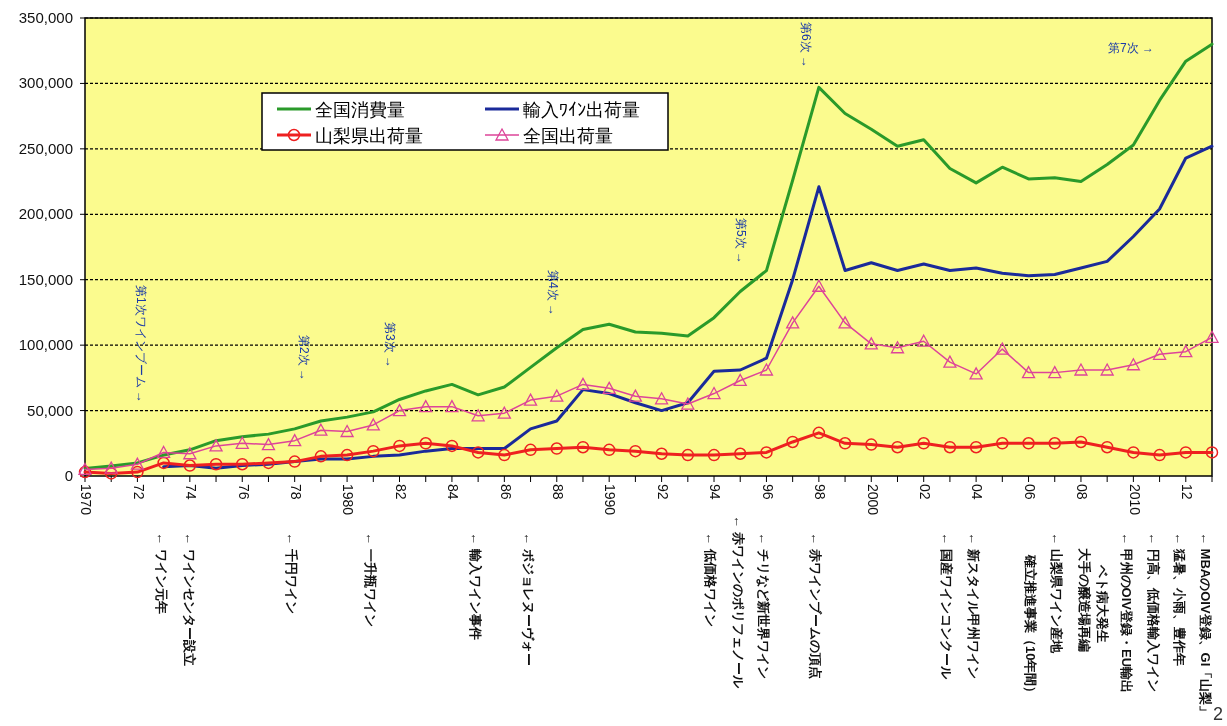 This screenshot has width=1227, height=726. What do you see at coordinates (86, 500) in the screenshot?
I see `x-tick-label: 1970` at bounding box center [86, 500].